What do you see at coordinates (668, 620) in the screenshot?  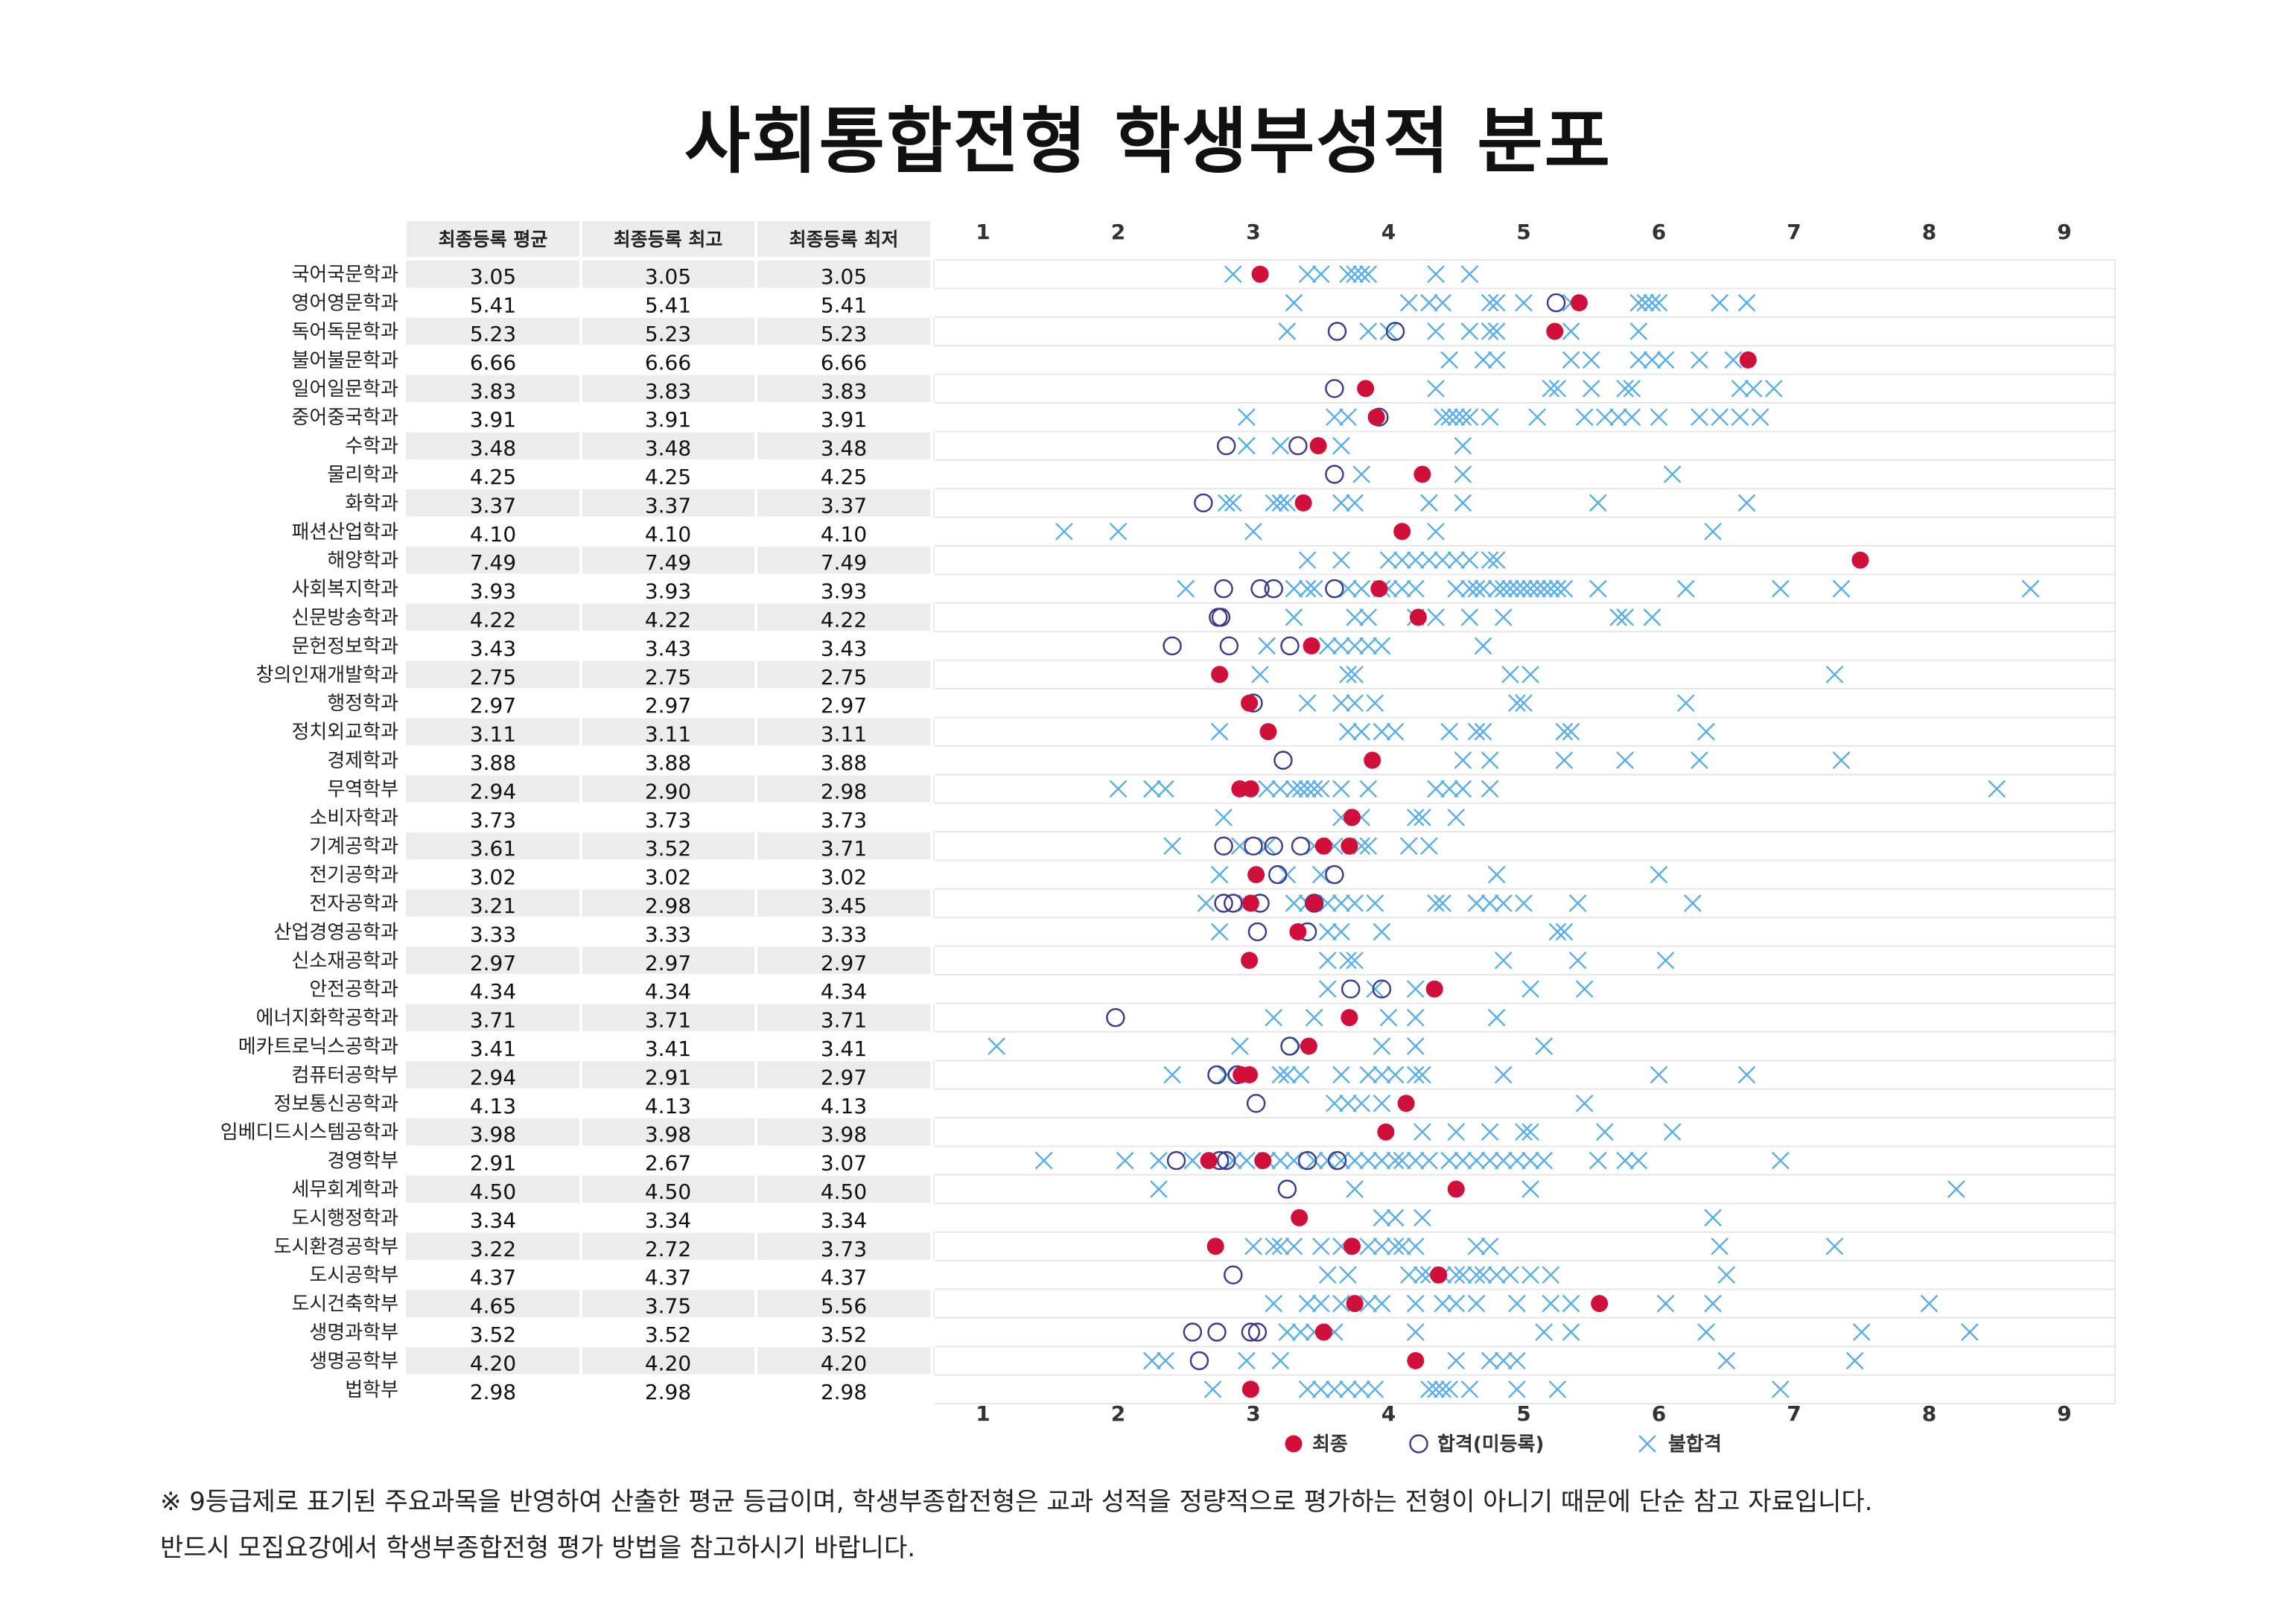 I see `max-value: 4.22` at bounding box center [668, 620].